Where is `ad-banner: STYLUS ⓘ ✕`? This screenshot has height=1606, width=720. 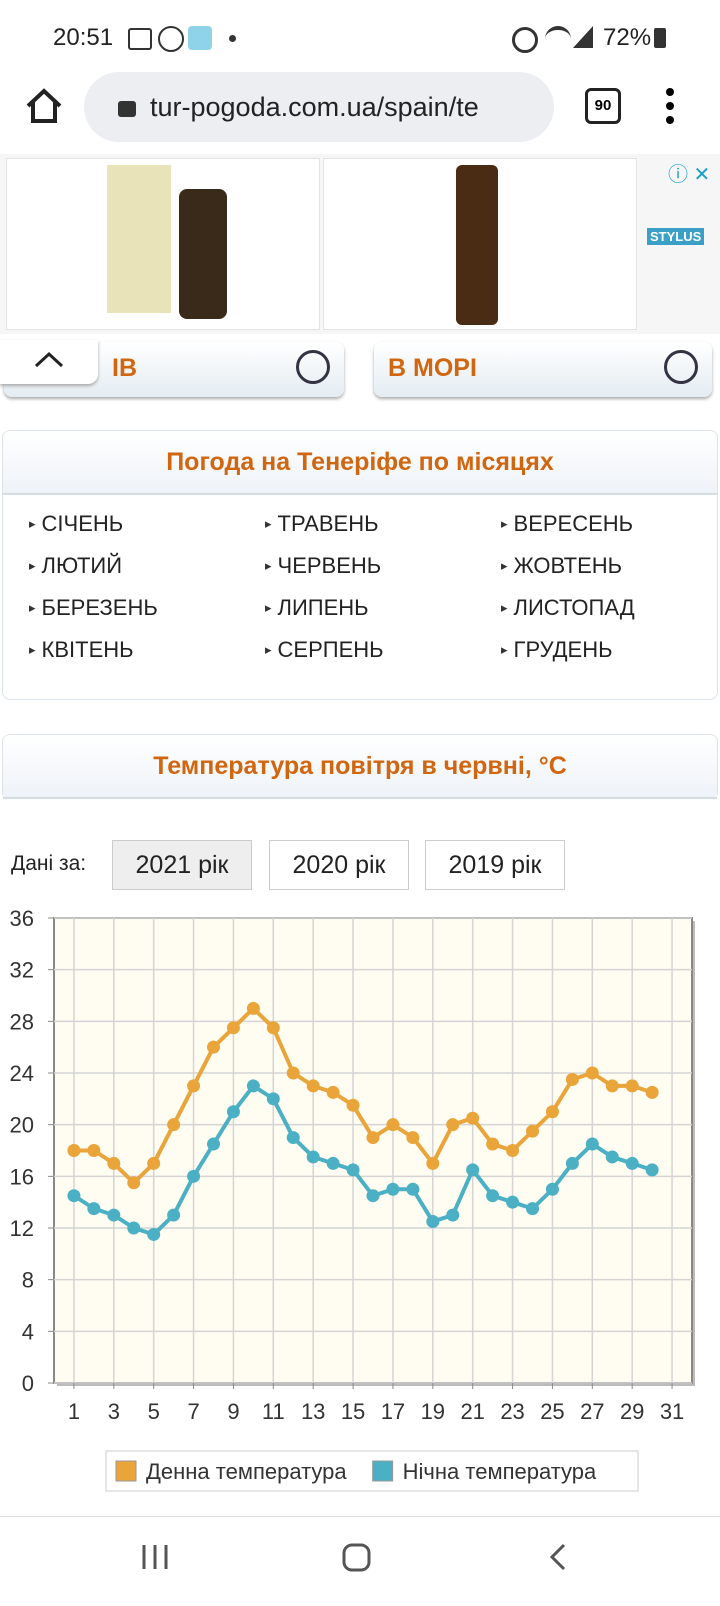
ad-banner: STYLUS ⓘ ✕ is located at coordinates (360, 244).